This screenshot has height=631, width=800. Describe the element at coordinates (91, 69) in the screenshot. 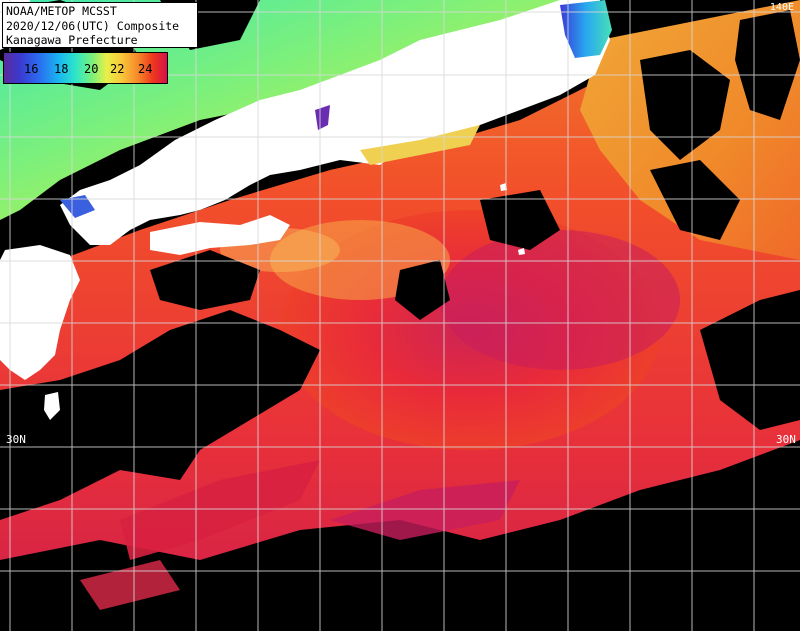

I see `legend-label-20: 20` at that location.